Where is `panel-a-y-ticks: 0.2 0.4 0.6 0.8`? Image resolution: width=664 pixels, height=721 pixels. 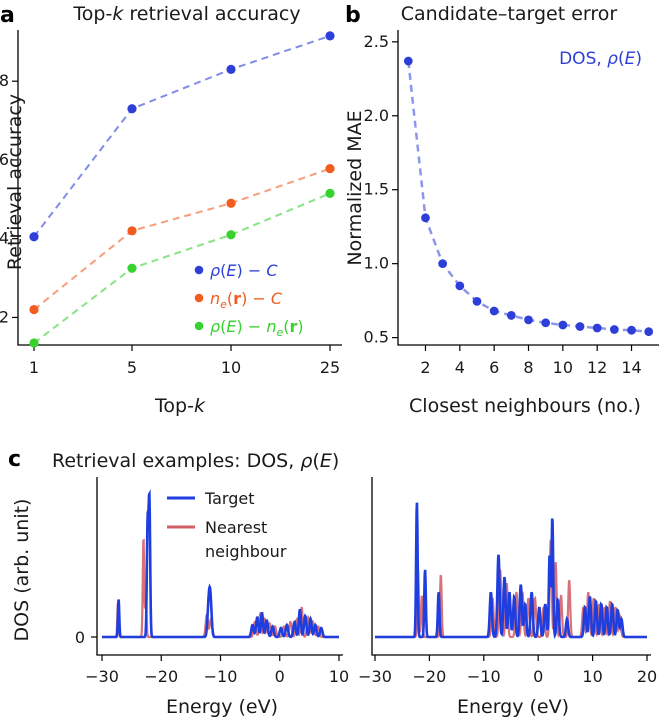 panel-a-y-ticks: 0.2 0.4 0.6 0.8 is located at coordinates (9, 198).